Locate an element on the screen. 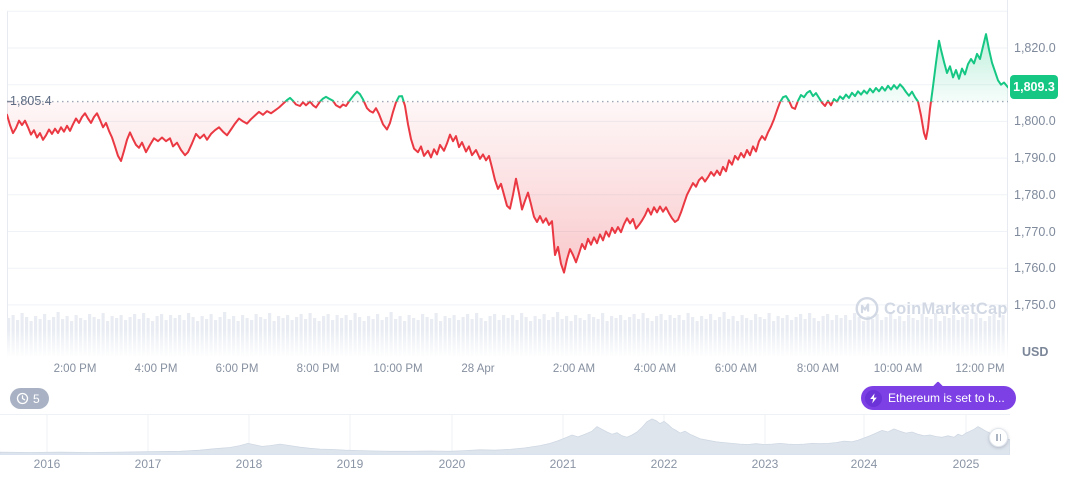 Image resolution: width=1072 pixels, height=477 pixels. time-axis-label: 28 Apr is located at coordinates (478, 369).